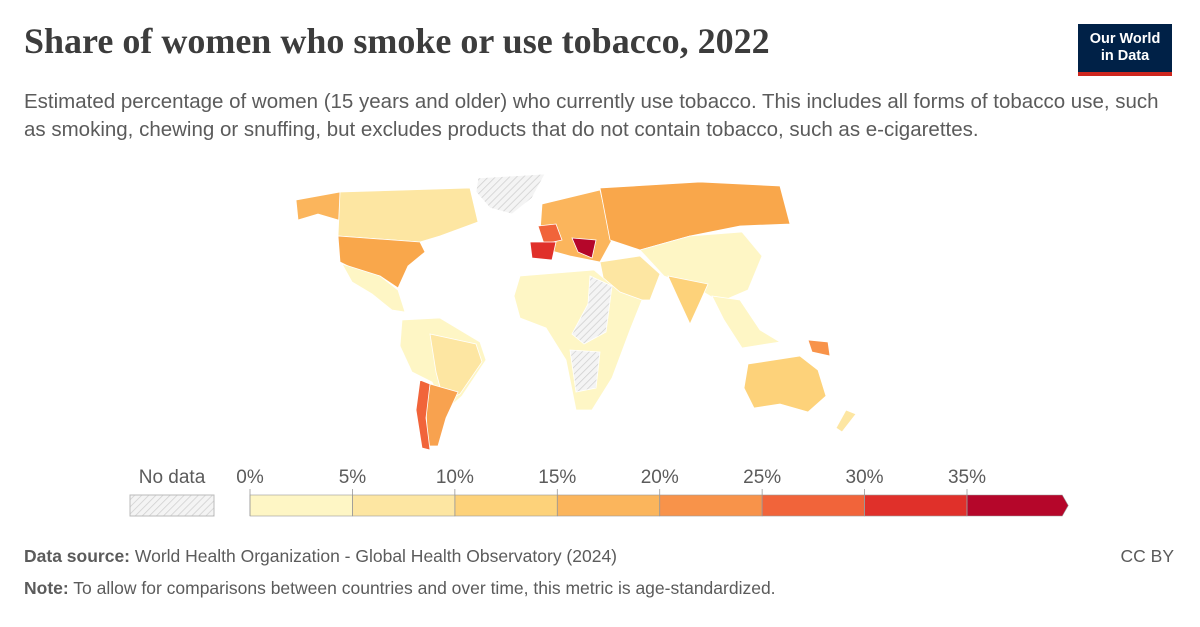 The image size is (1200, 627). What do you see at coordinates (584, 248) in the screenshot?
I see `balkans` at bounding box center [584, 248].